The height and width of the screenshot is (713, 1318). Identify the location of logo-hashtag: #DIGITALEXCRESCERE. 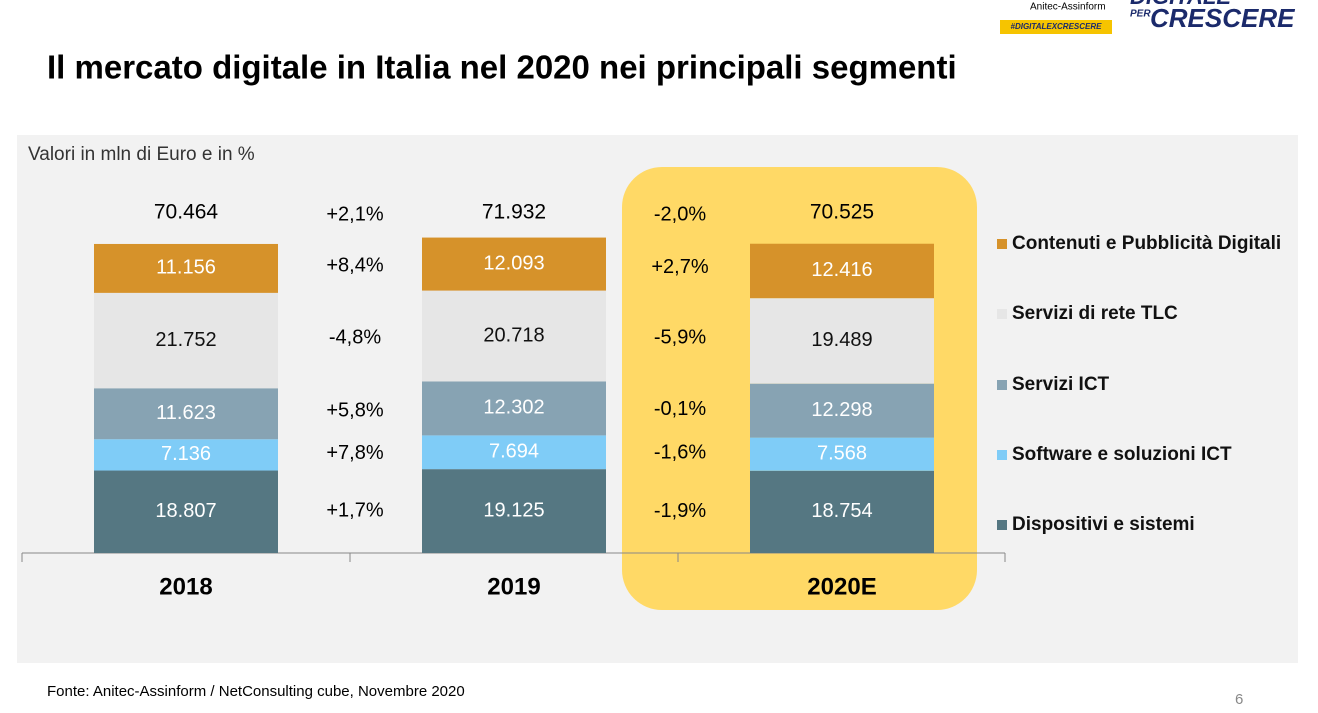
(1057, 26).